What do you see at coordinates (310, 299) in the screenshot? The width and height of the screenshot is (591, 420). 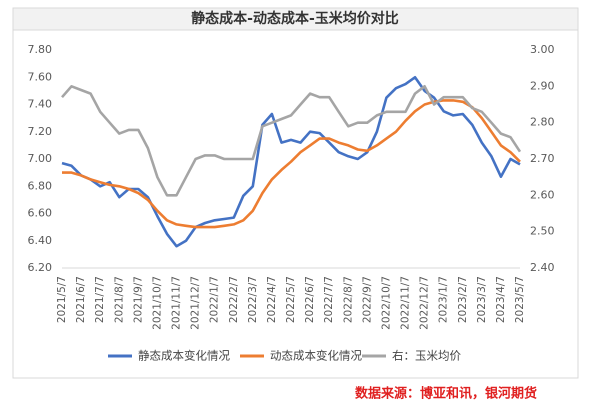 I see `x-tick-label: 2022/6/7` at bounding box center [310, 299].